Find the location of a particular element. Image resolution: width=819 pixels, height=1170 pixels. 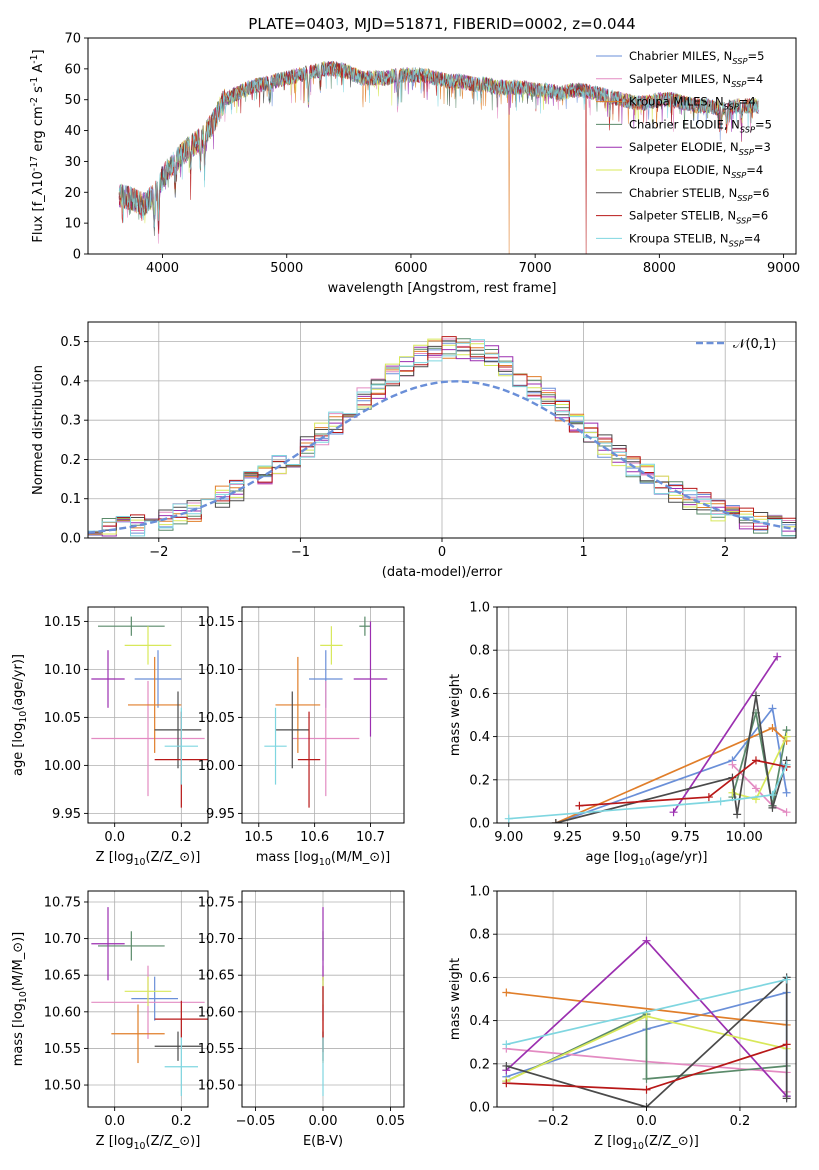

x-tick-label: 7000 is located at coordinates (535, 268).